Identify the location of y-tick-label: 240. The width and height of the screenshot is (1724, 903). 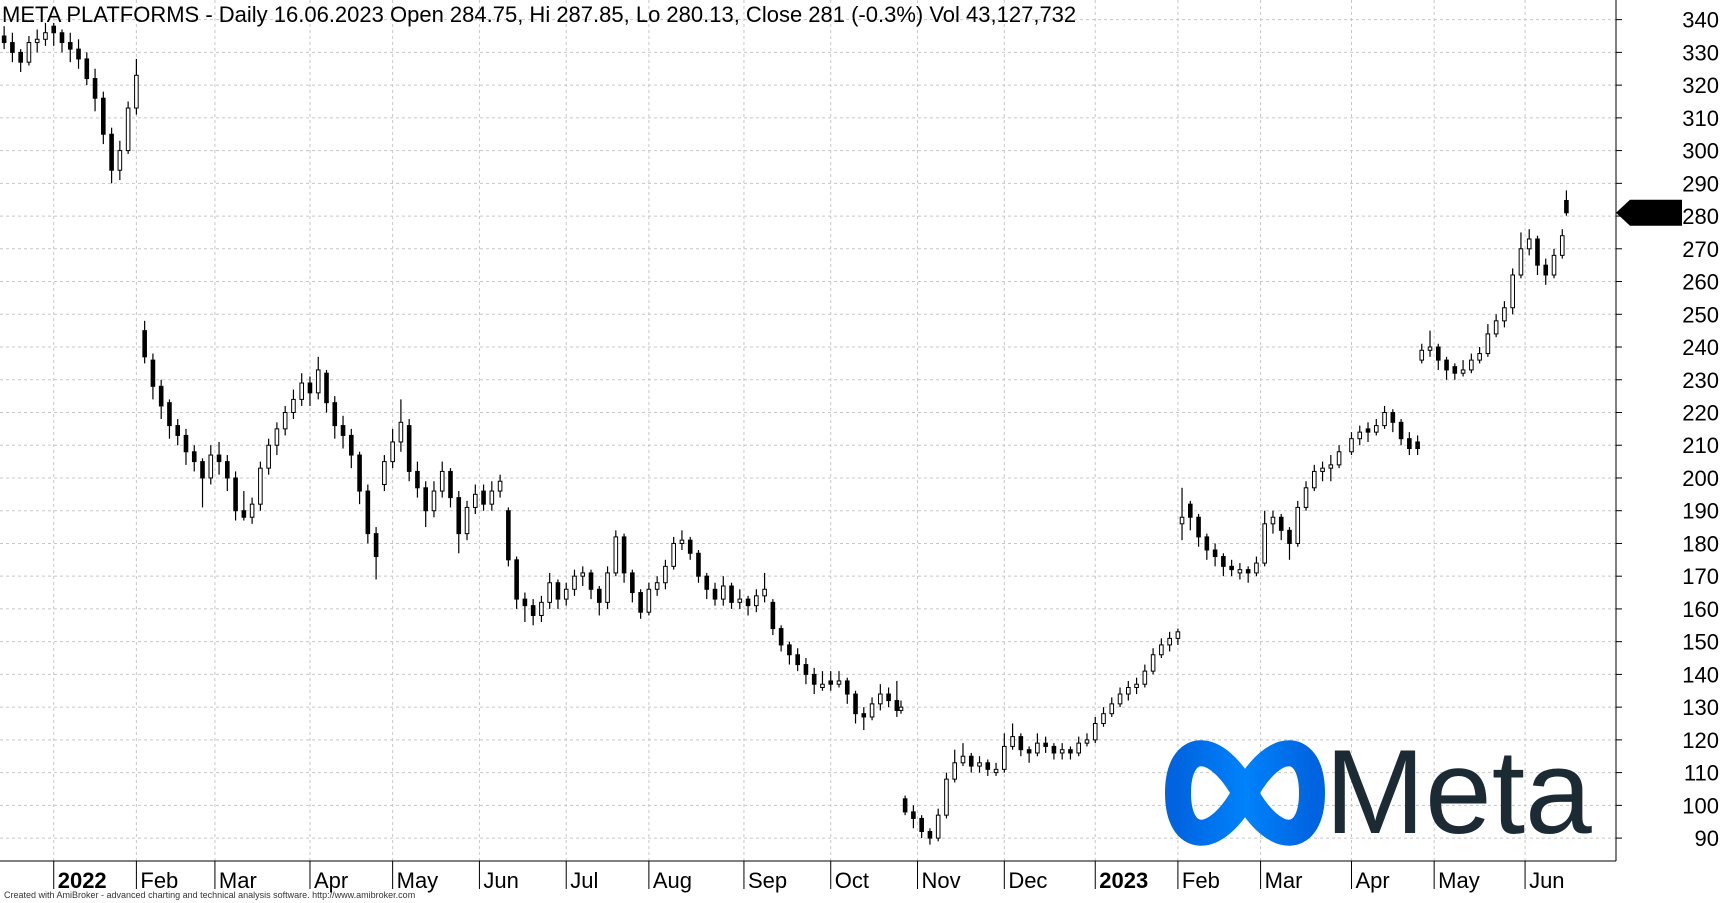
(1700, 347).